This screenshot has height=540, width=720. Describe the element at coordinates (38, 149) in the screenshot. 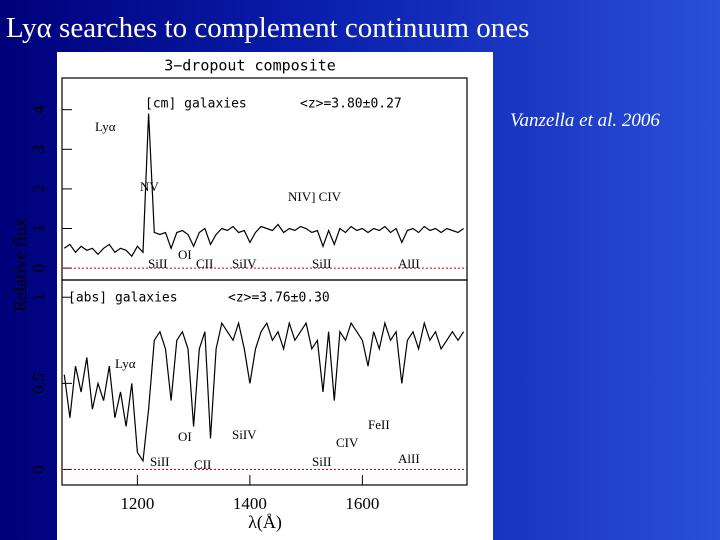

I see `y-tick-label: 3` at that location.